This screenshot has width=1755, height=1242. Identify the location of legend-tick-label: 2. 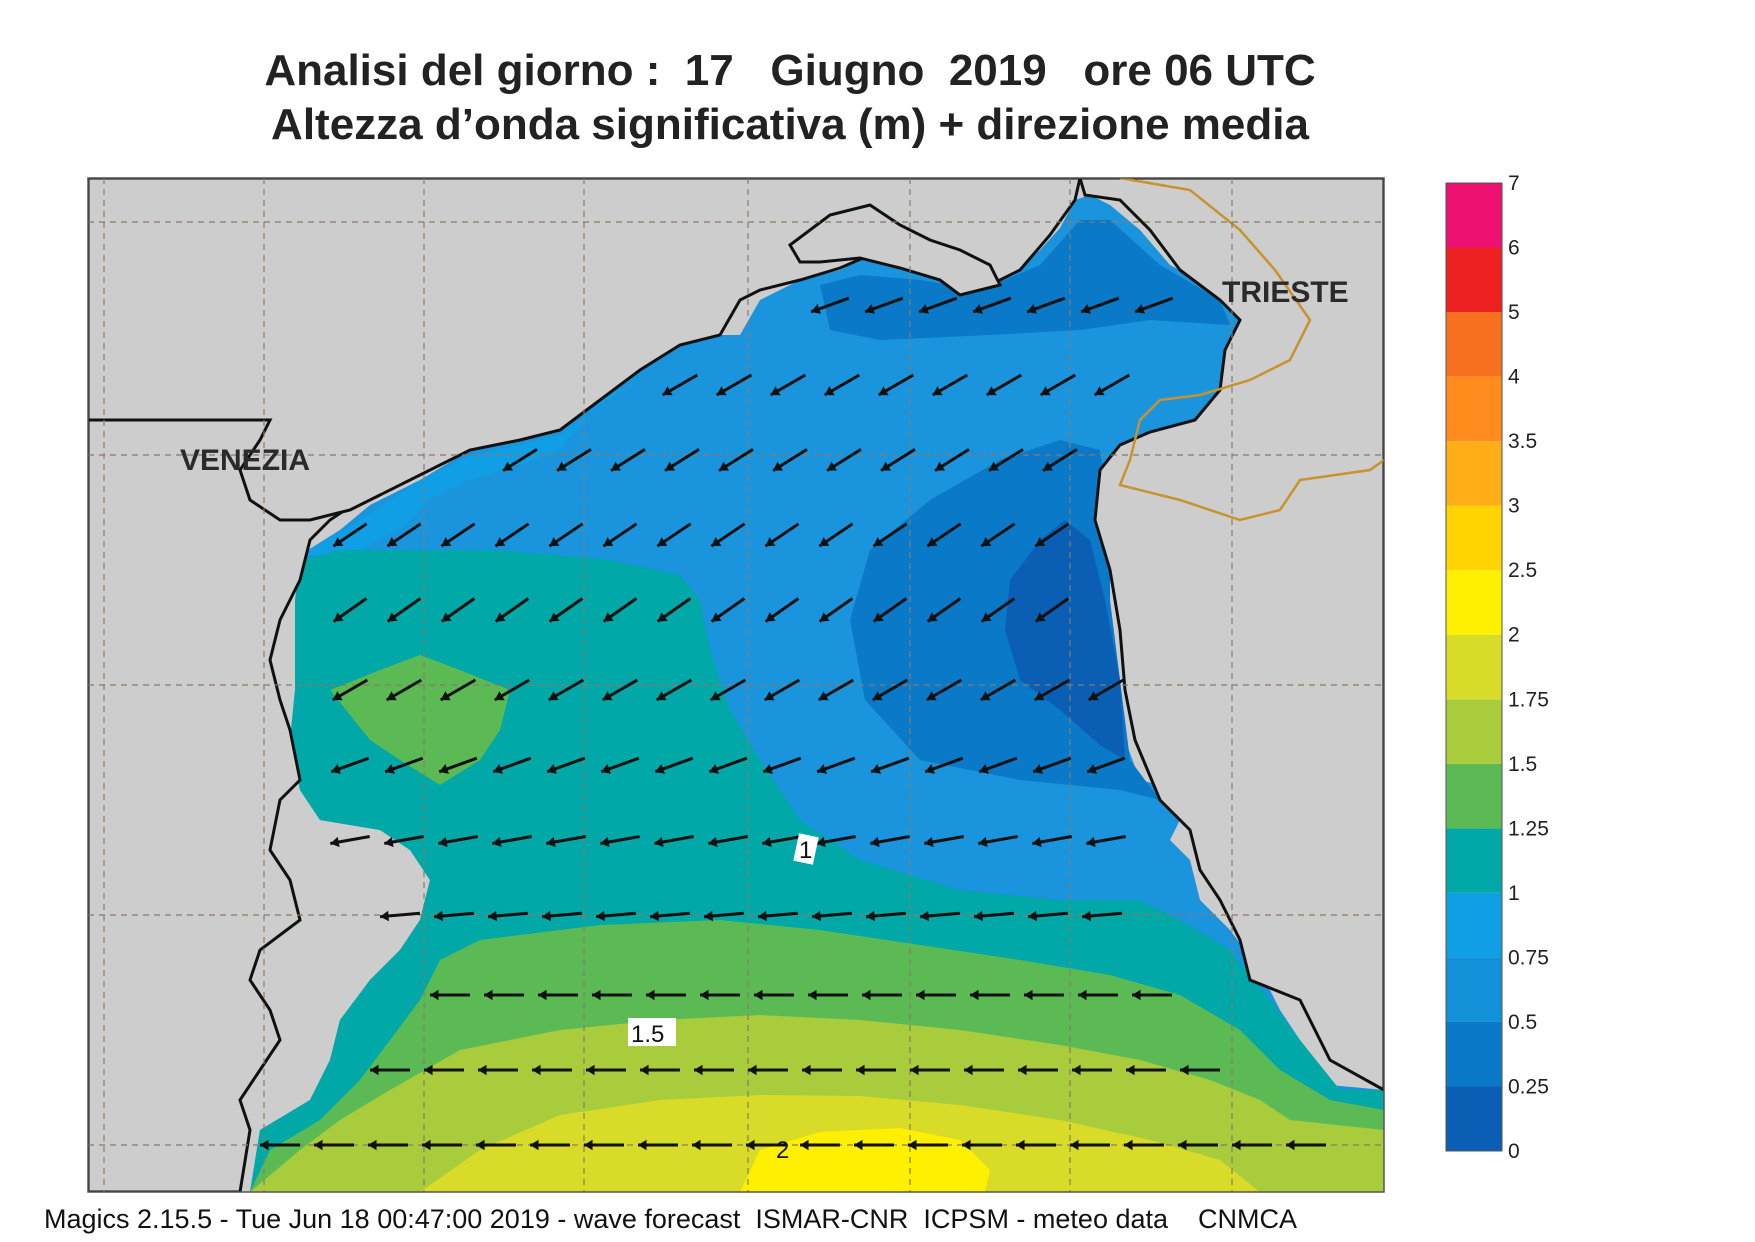
(1514, 635).